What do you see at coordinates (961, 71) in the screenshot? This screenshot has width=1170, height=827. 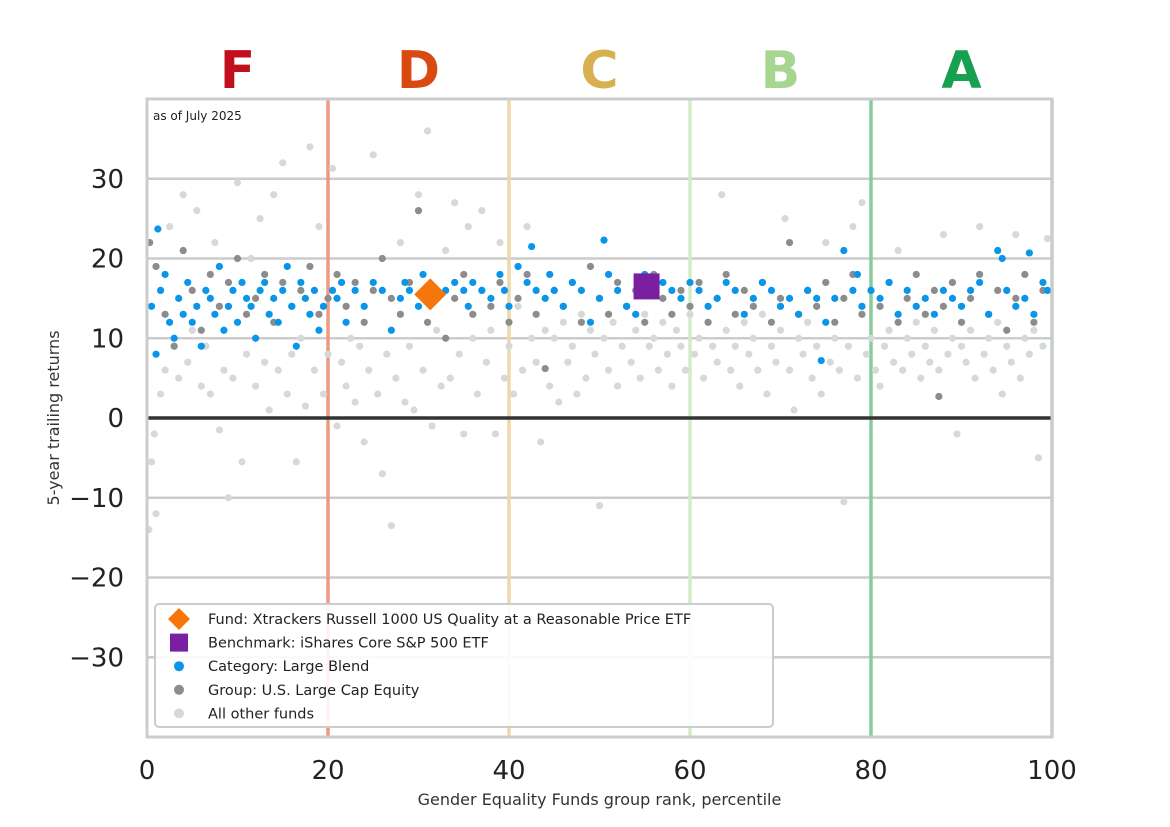 I see `grade-label: A` at bounding box center [961, 71].